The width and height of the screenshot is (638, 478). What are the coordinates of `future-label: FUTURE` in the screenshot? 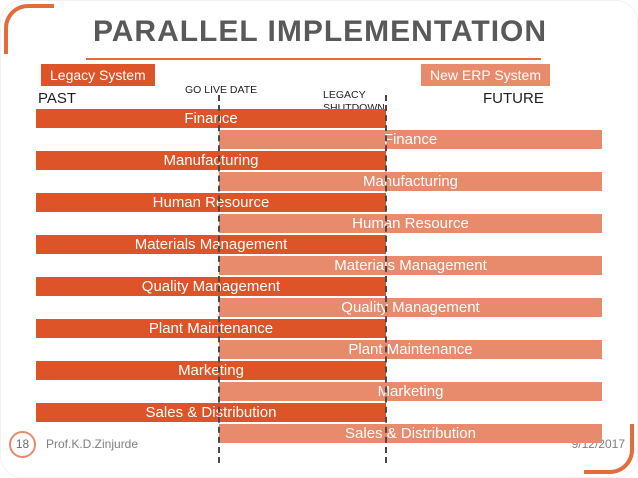 It's located at (513, 98).